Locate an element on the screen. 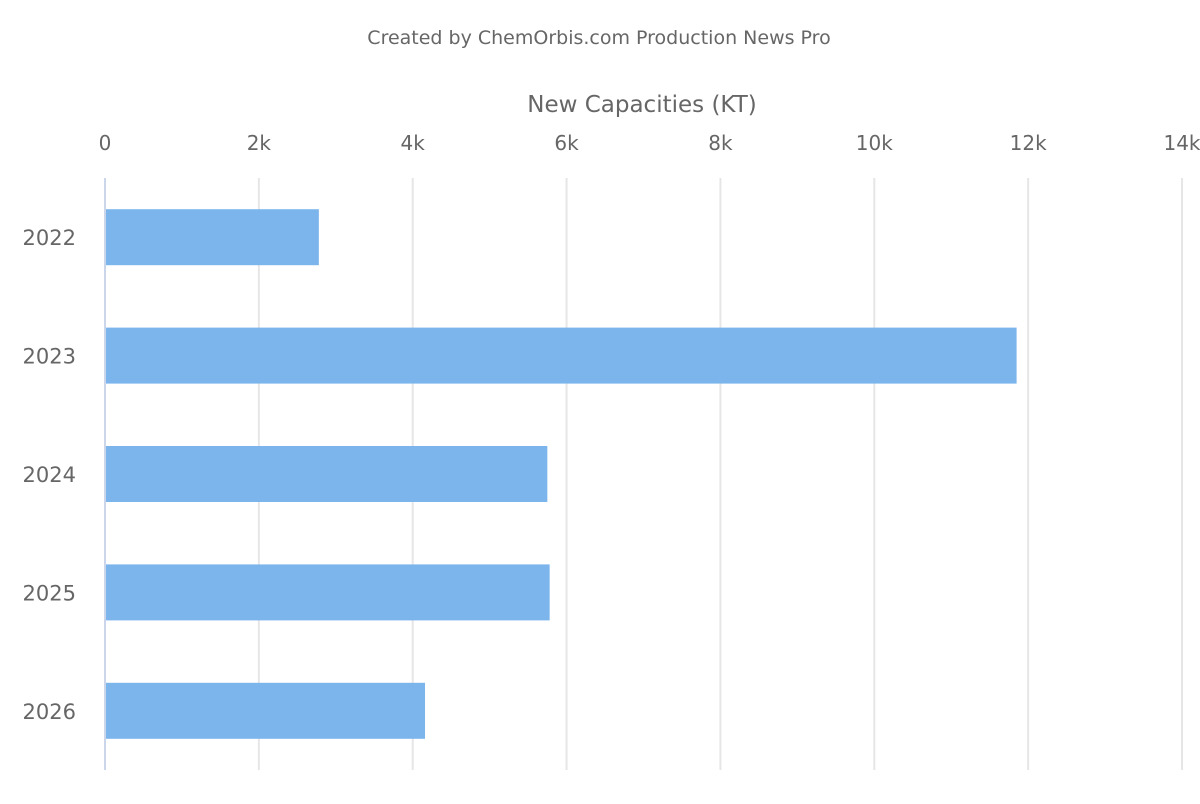 The image size is (1200, 804). x-tick-label: 6k is located at coordinates (566, 143).